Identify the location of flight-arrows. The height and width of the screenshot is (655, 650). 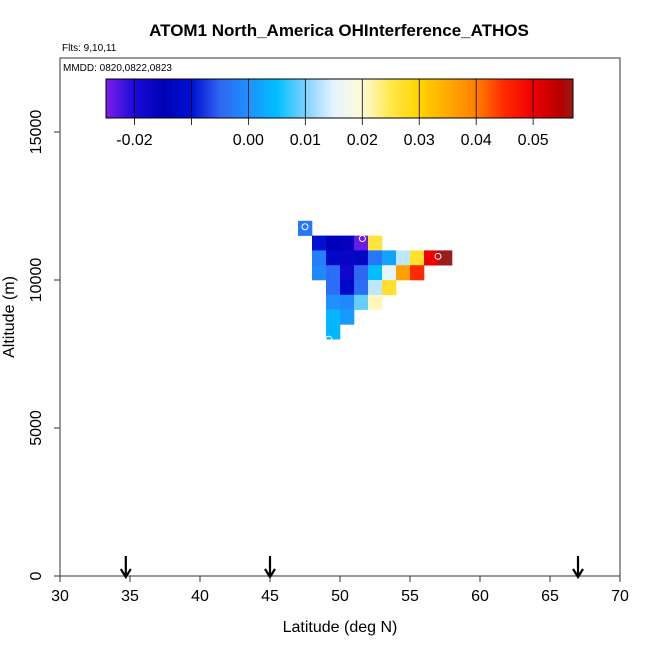
(351, 568).